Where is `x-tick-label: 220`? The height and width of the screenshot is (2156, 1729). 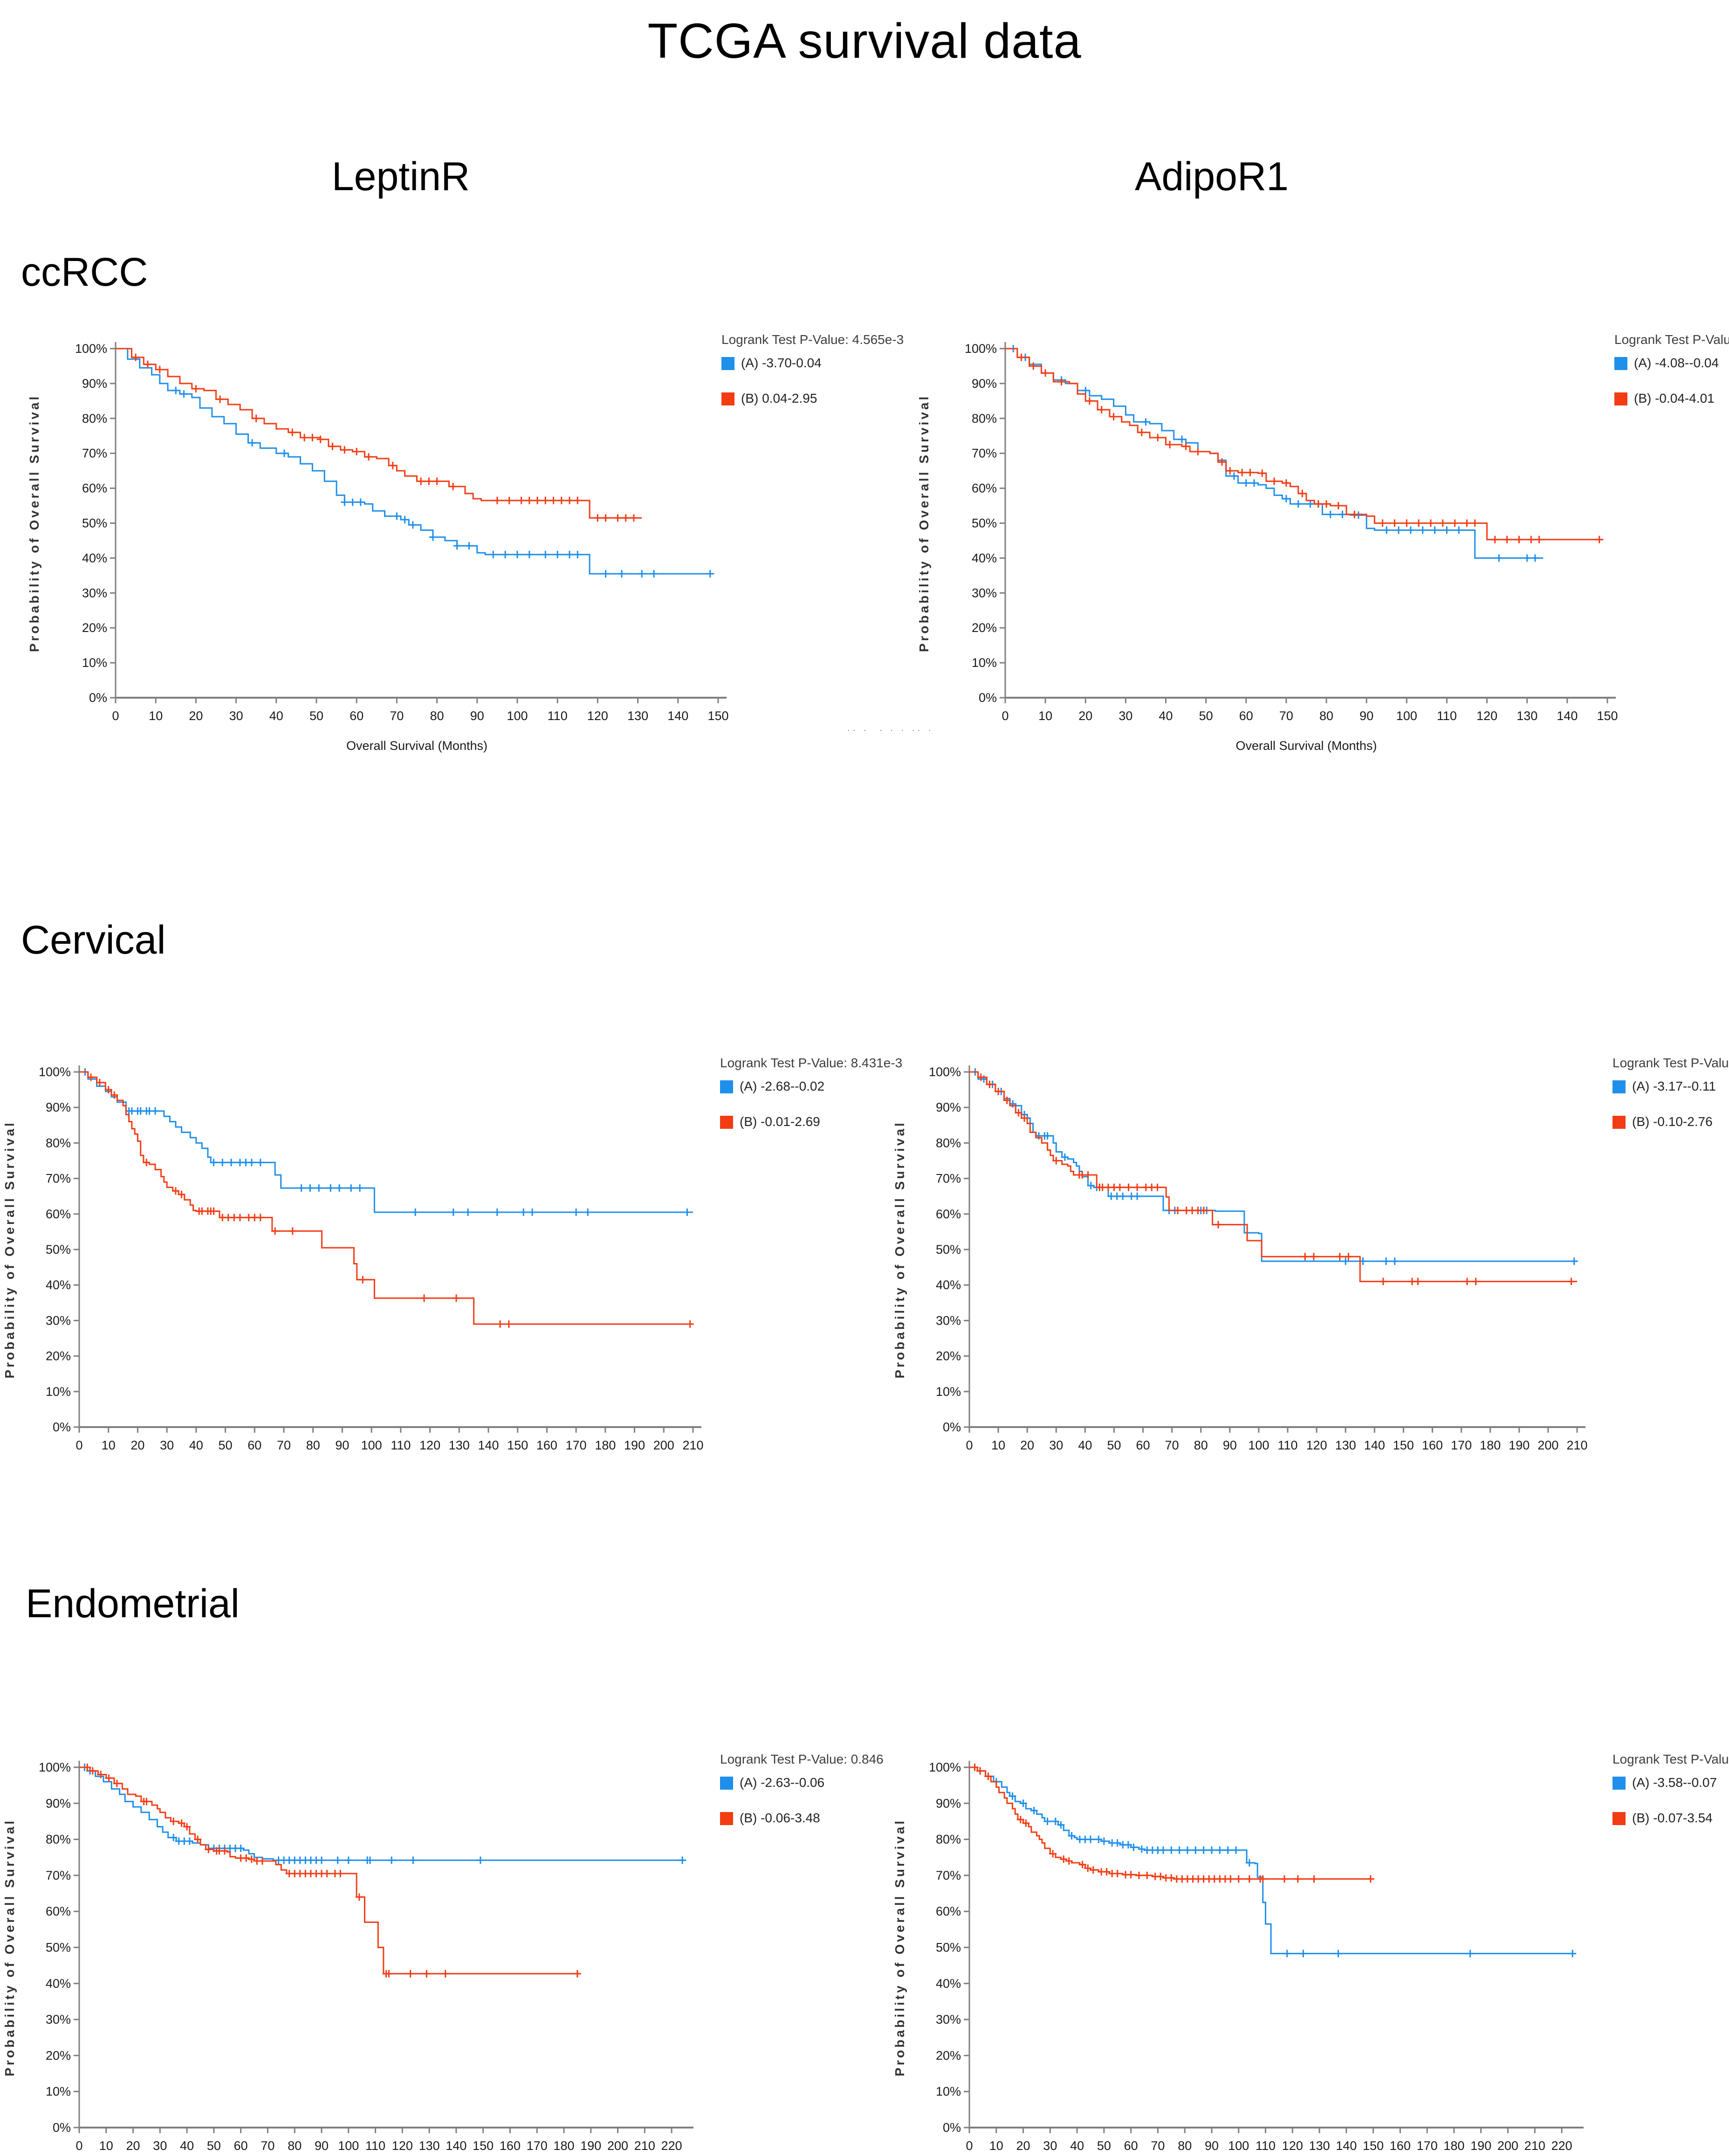 x-tick-label: 220 is located at coordinates (671, 2146).